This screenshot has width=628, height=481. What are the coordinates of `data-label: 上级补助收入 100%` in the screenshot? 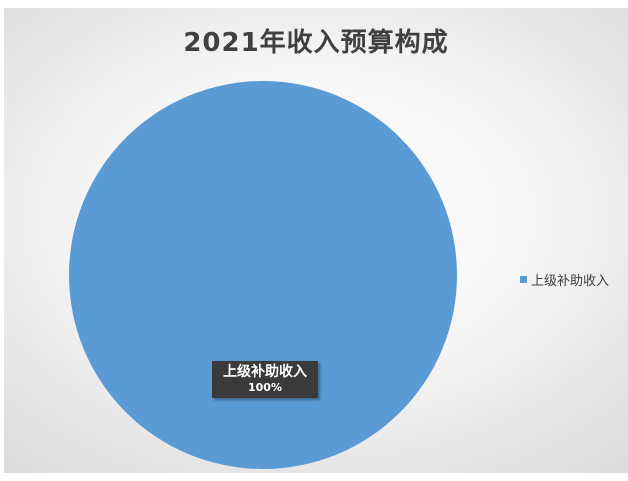 It's located at (265, 379).